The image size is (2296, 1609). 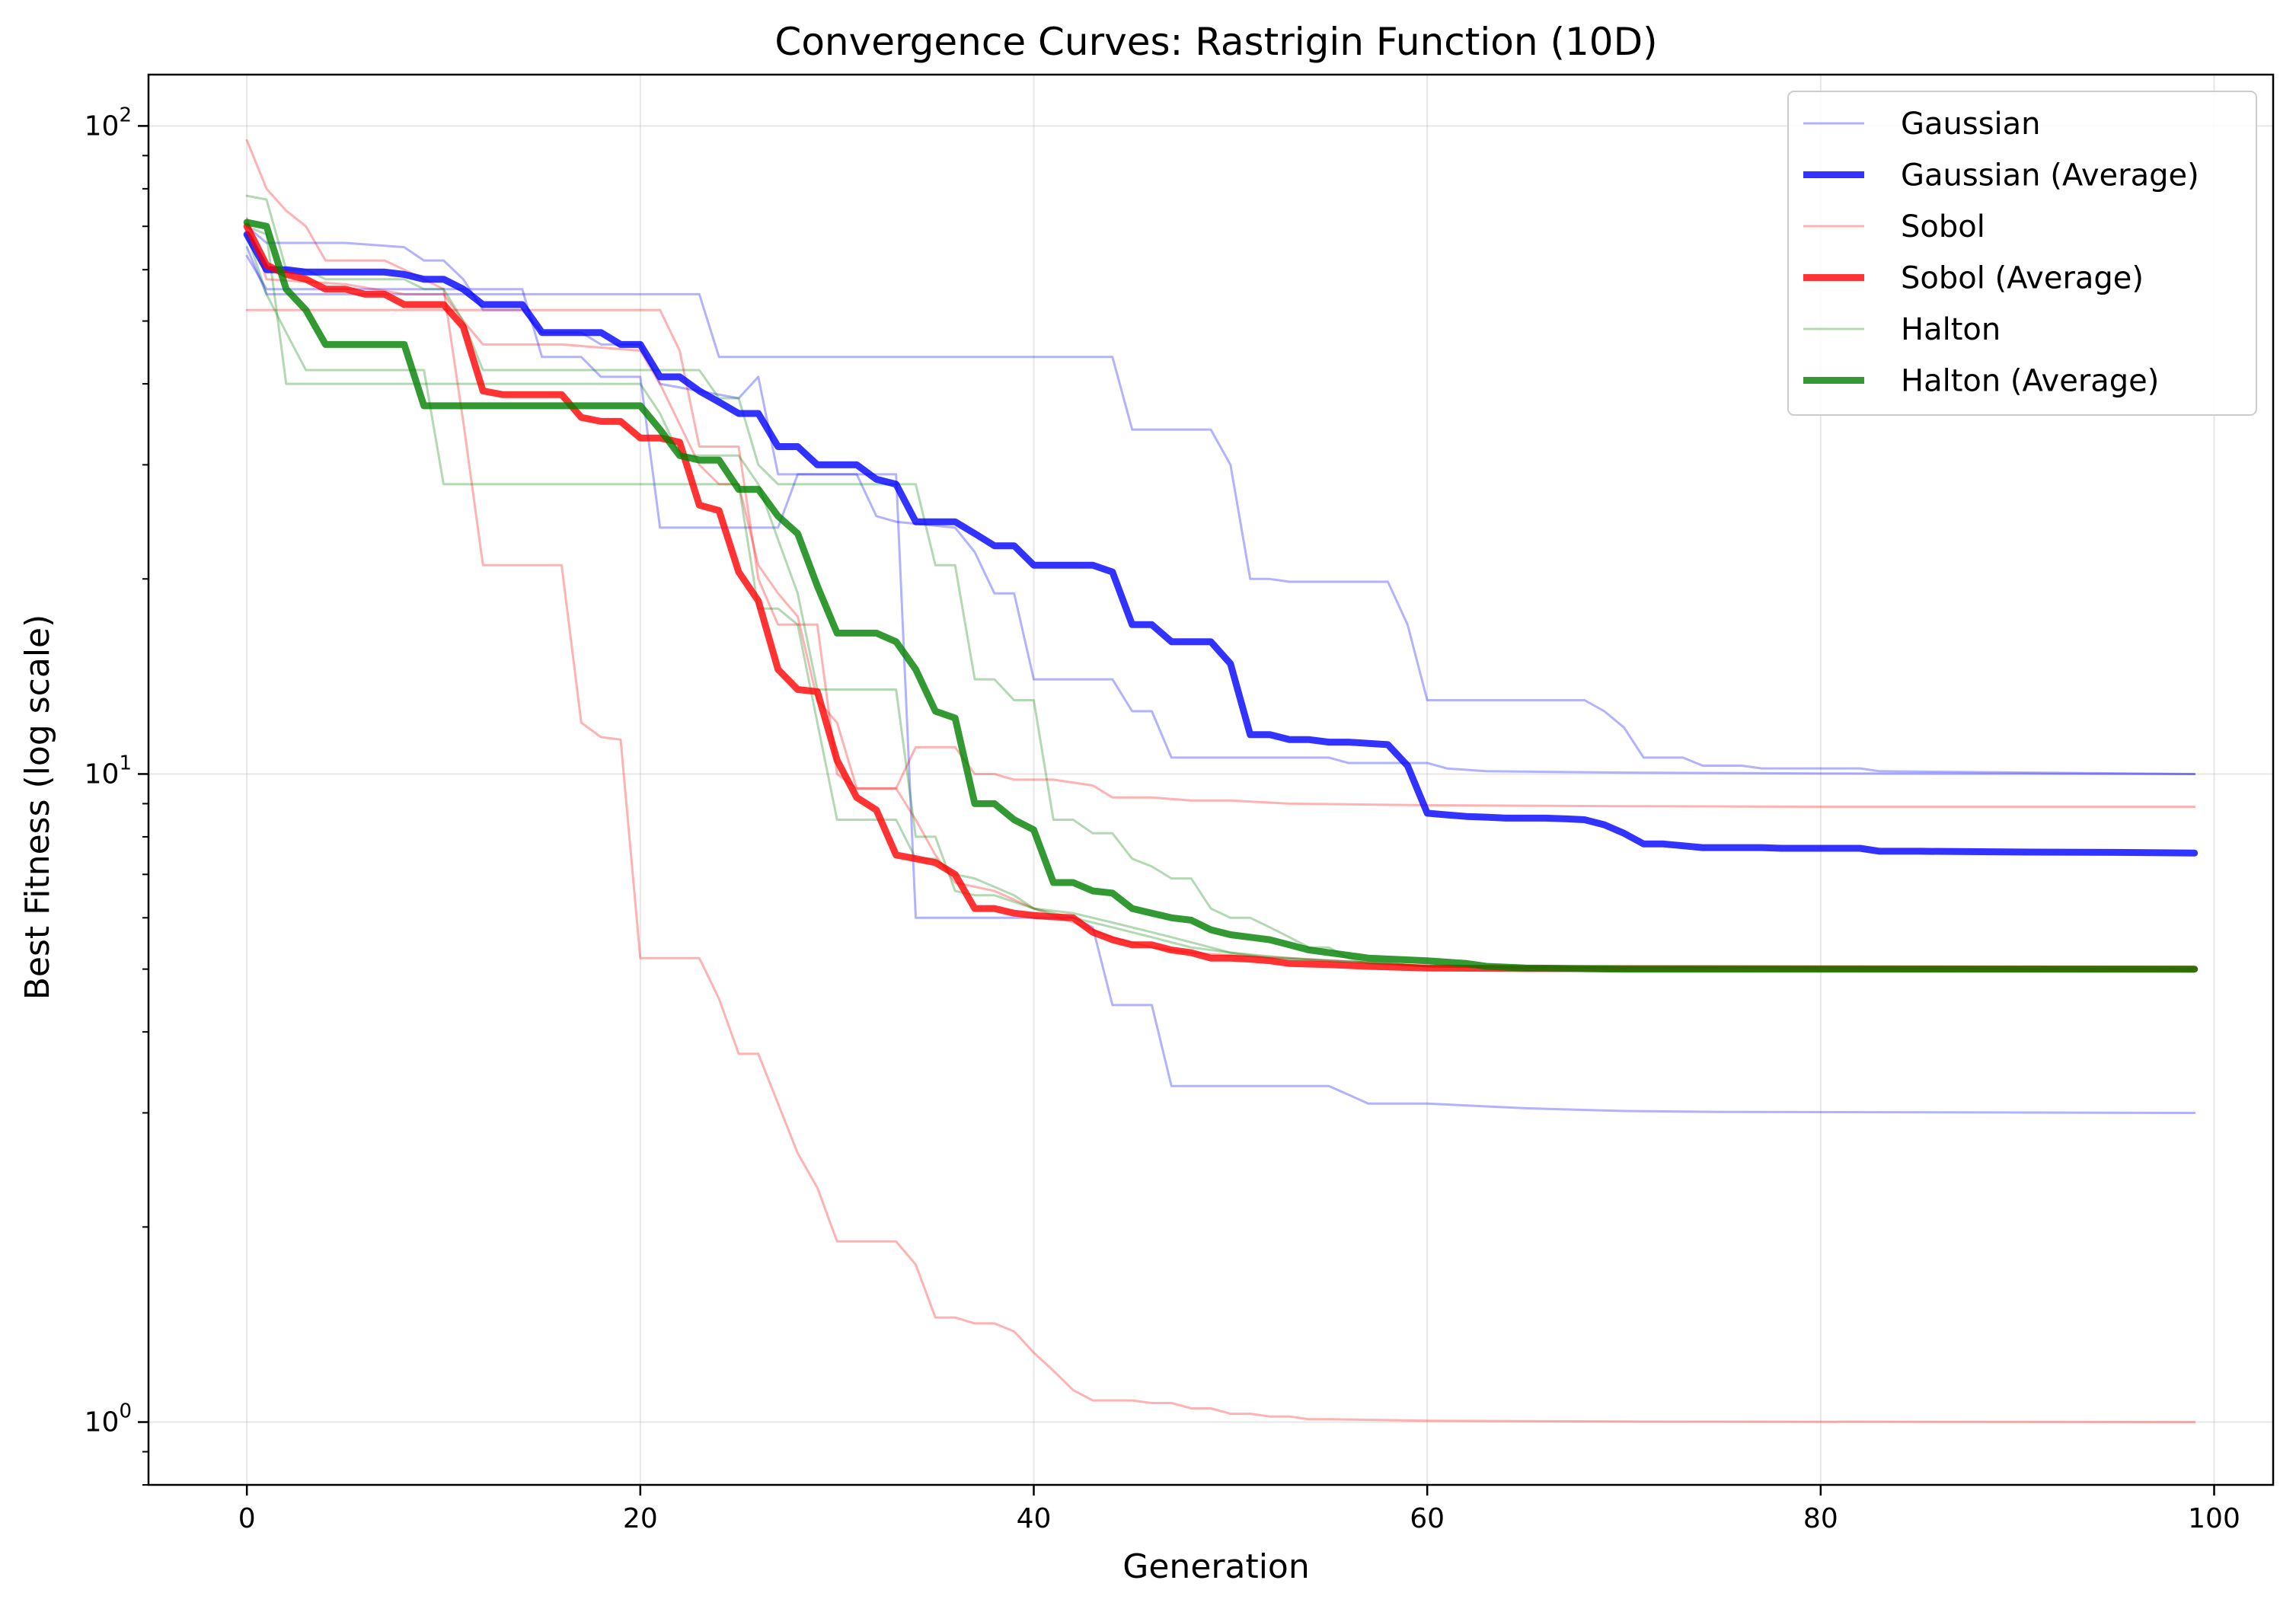 I want to click on legend-label-1: Gaussian (Average), so click(x=2050, y=175).